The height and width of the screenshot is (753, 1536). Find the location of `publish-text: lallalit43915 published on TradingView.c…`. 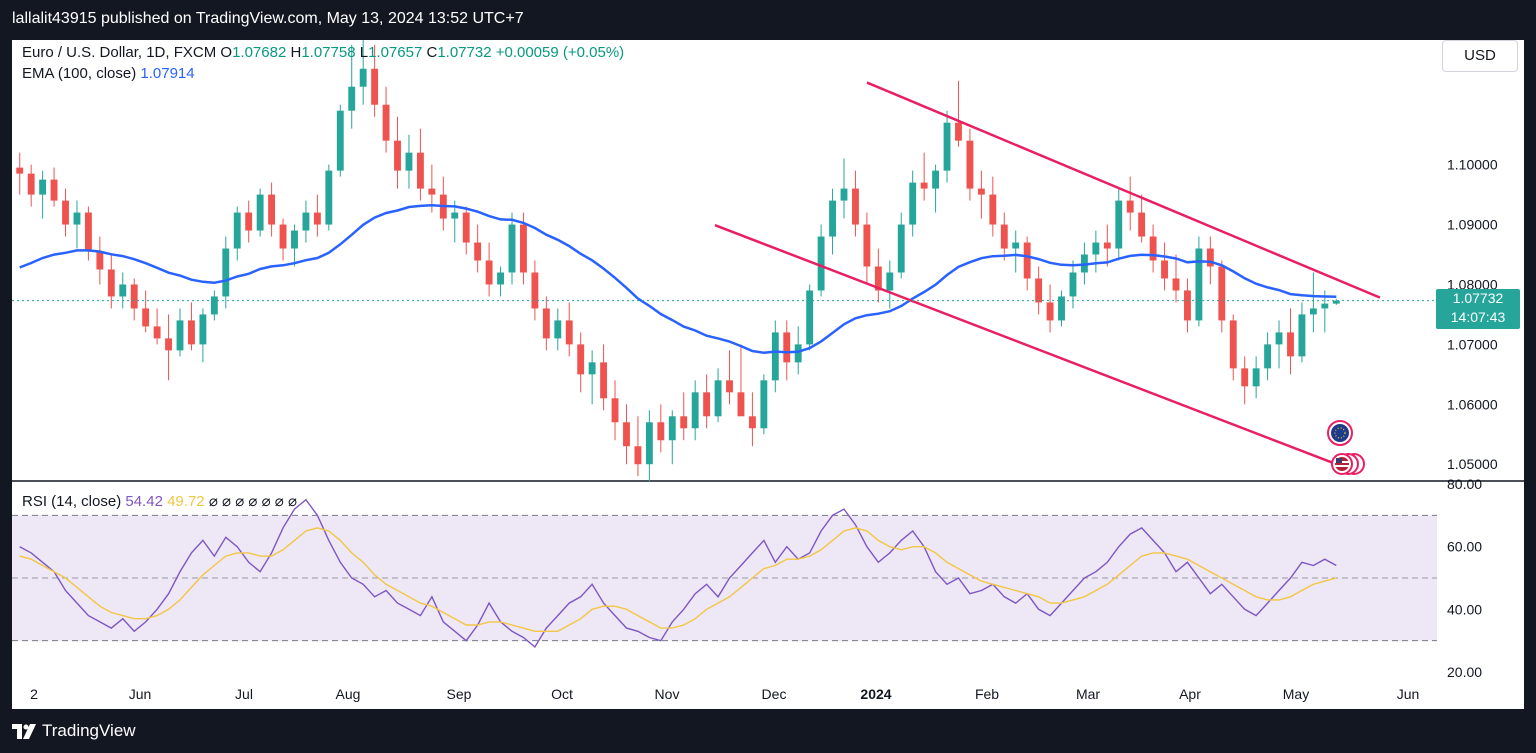

publish-text: lallalit43915 published on TradingView.c… is located at coordinates (268, 18).